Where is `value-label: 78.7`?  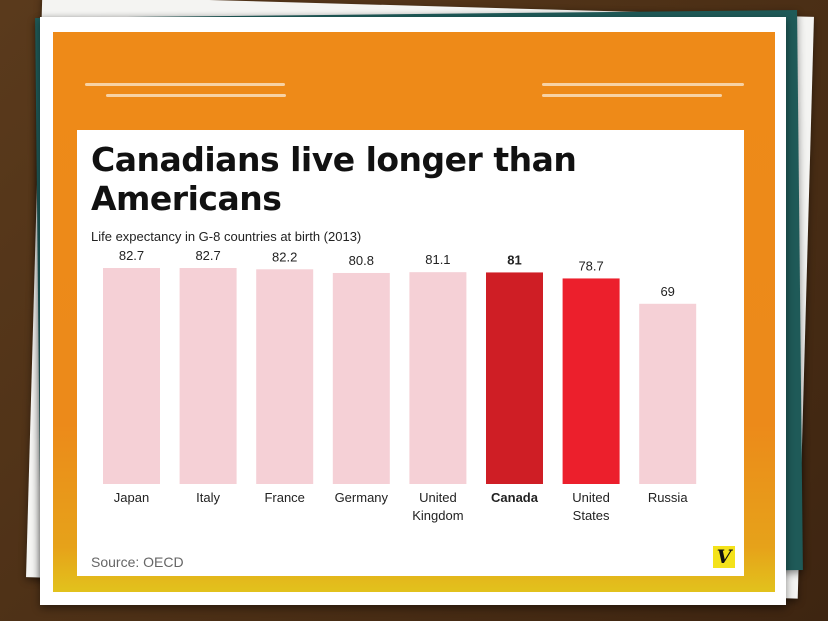 value-label: 78.7 is located at coordinates (590, 265).